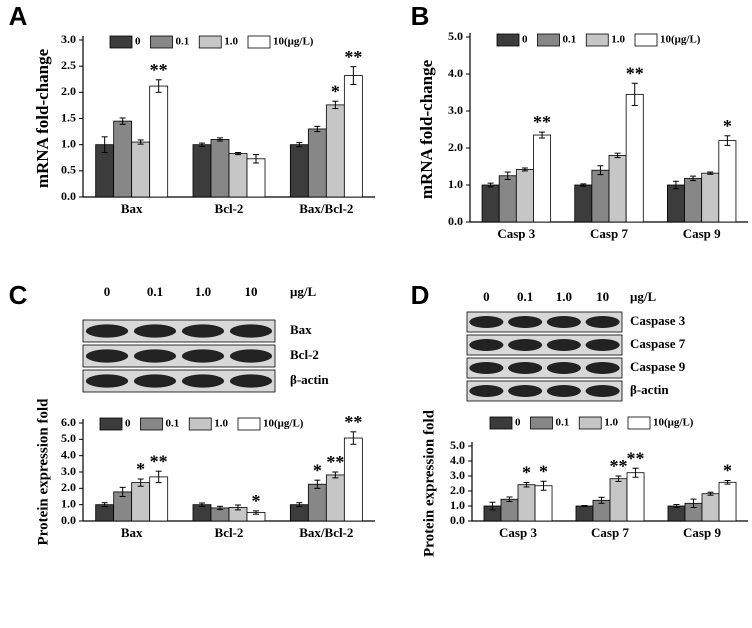 The width and height of the screenshot is (752, 628). Describe the element at coordinates (231, 42) in the screenshot. I see `legend-label: 1.0` at that location.